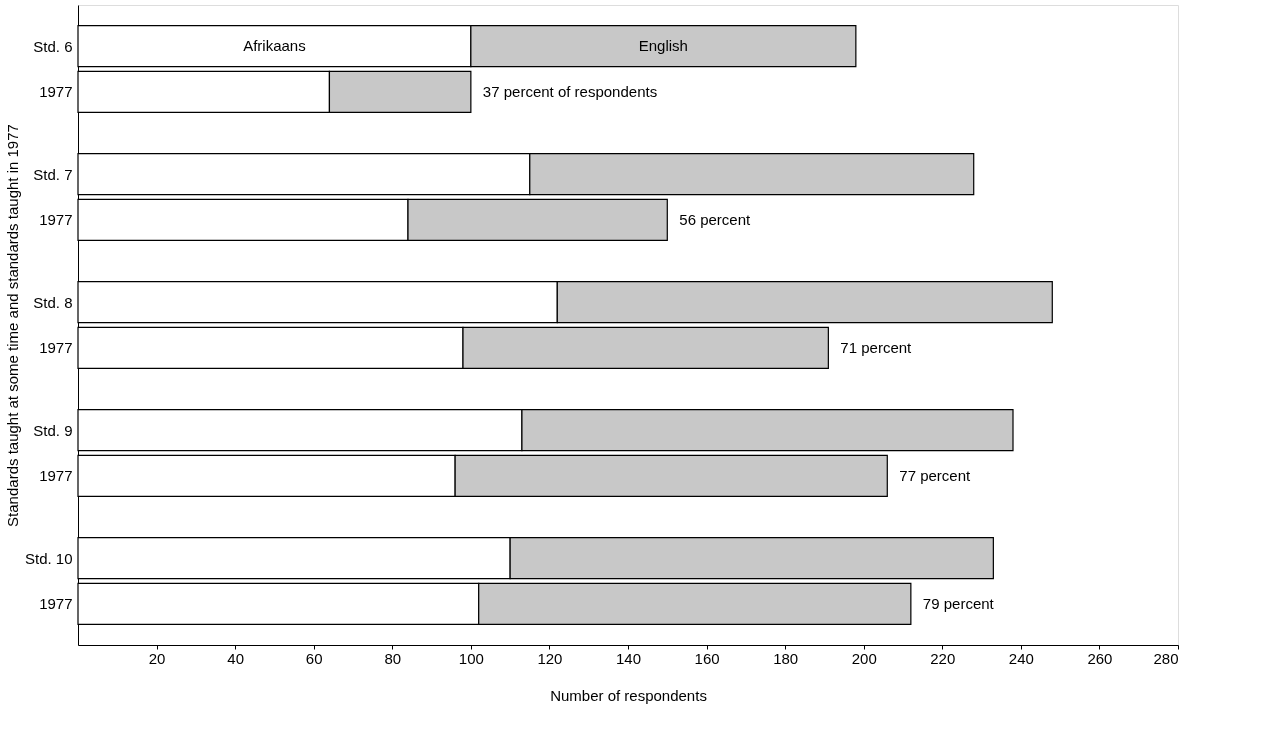  Describe the element at coordinates (1021, 658) in the screenshot. I see `x-tick-label: 240` at that location.